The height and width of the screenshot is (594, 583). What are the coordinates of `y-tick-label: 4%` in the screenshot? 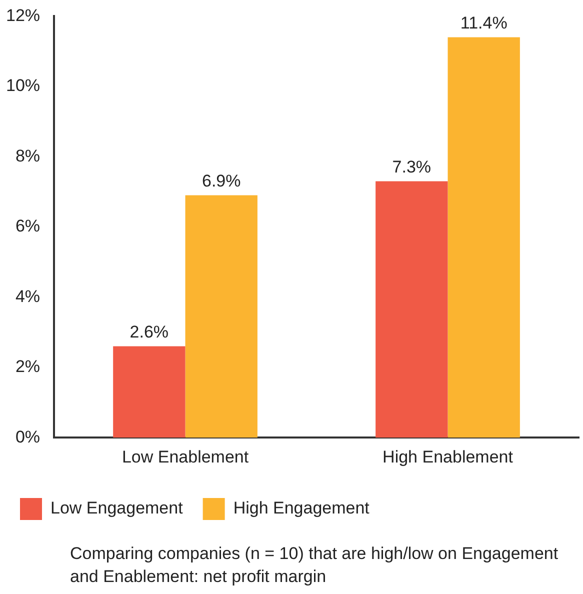 It's located at (27, 296).